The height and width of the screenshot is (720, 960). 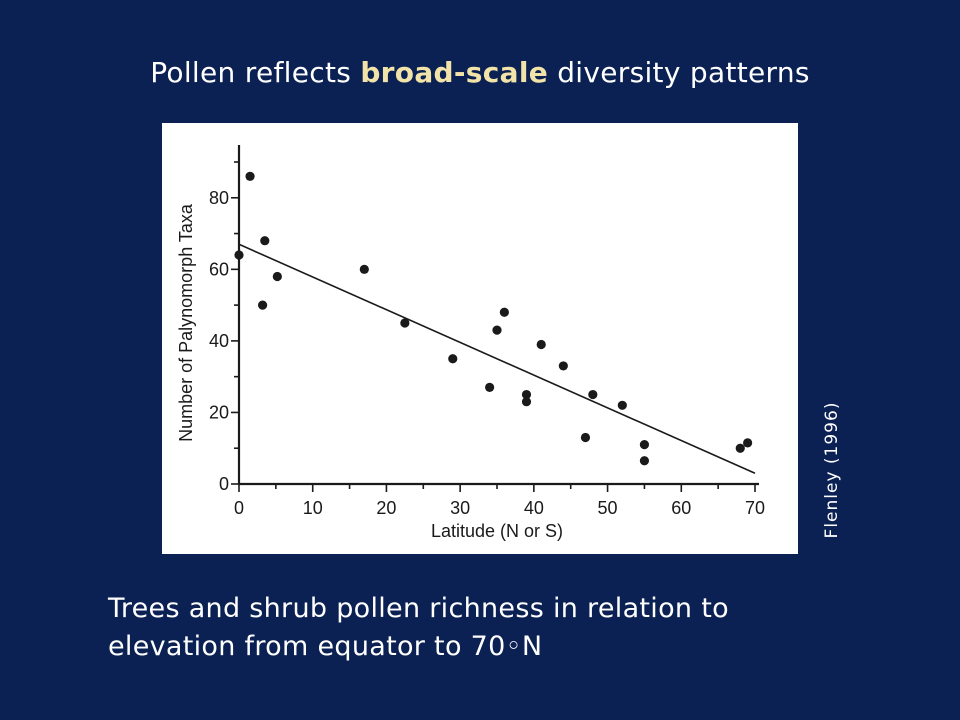 What do you see at coordinates (608, 508) in the screenshot?
I see `x-tick-label: 50` at bounding box center [608, 508].